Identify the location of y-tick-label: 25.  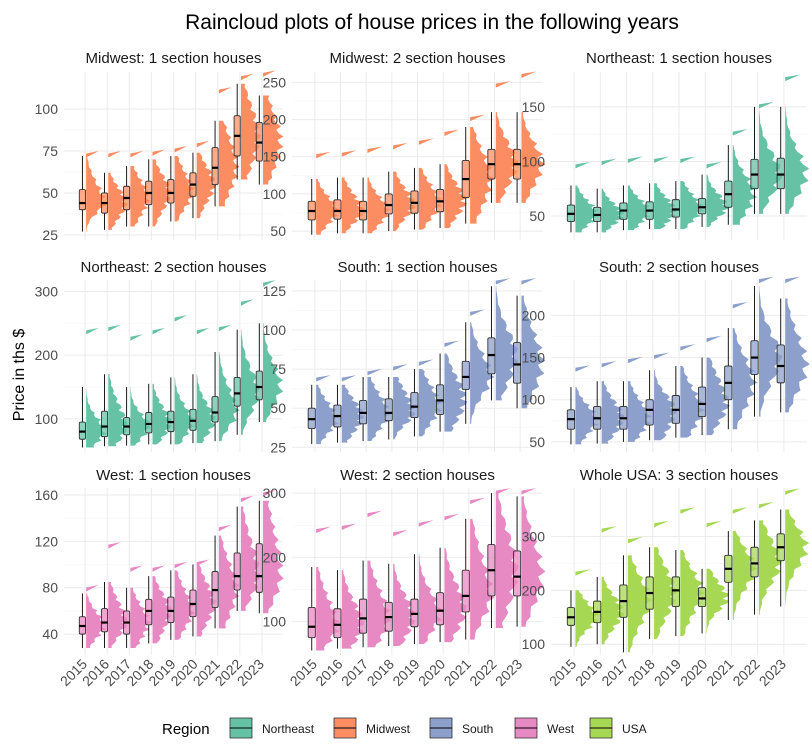
(50, 235).